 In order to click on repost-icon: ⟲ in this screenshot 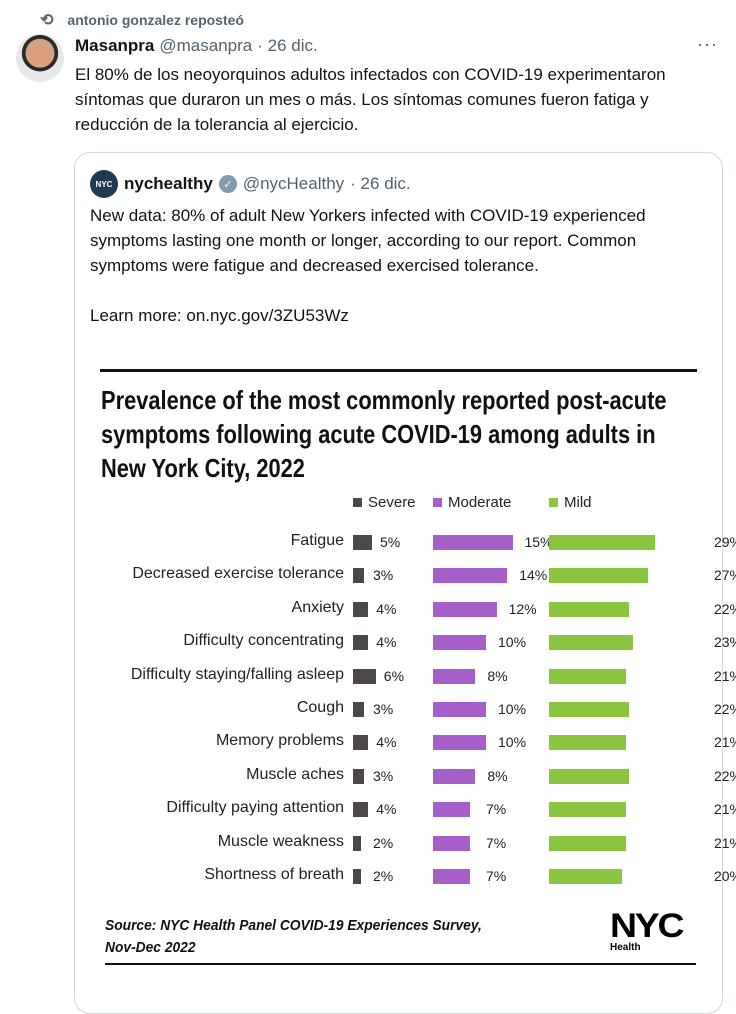, I will do `click(47, 20)`.